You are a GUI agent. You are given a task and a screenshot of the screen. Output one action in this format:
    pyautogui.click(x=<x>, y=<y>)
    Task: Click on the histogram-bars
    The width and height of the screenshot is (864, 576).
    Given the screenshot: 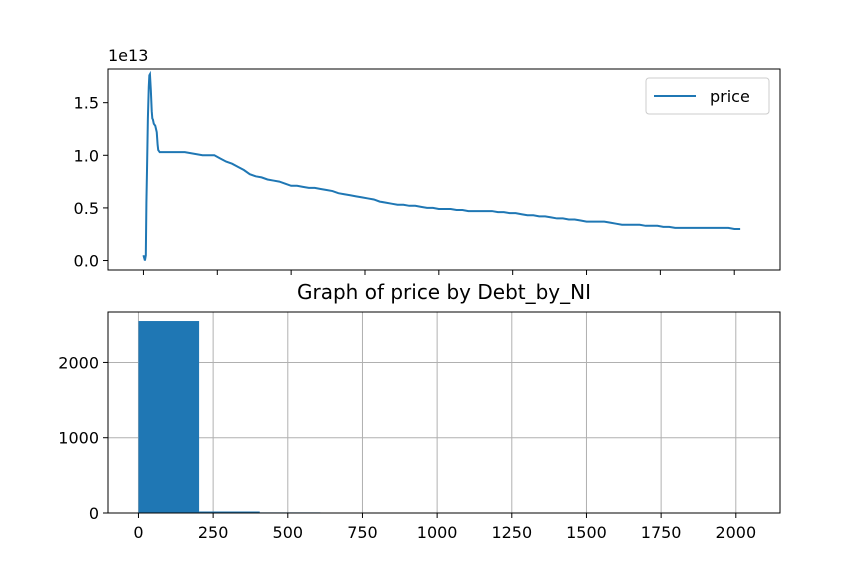 What is the action you would take?
    pyautogui.click(x=259, y=417)
    